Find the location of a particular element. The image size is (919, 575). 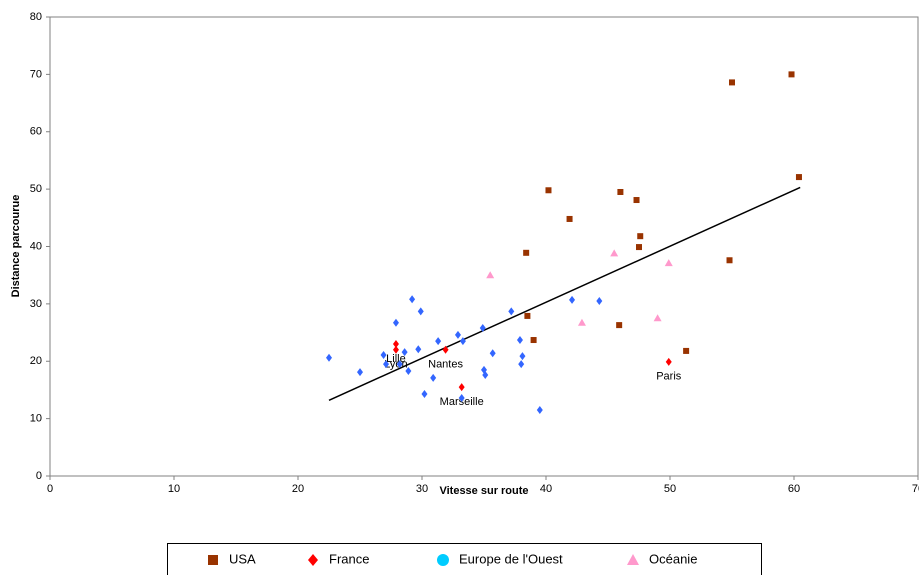

point-label: Marseille is located at coordinates (462, 402).